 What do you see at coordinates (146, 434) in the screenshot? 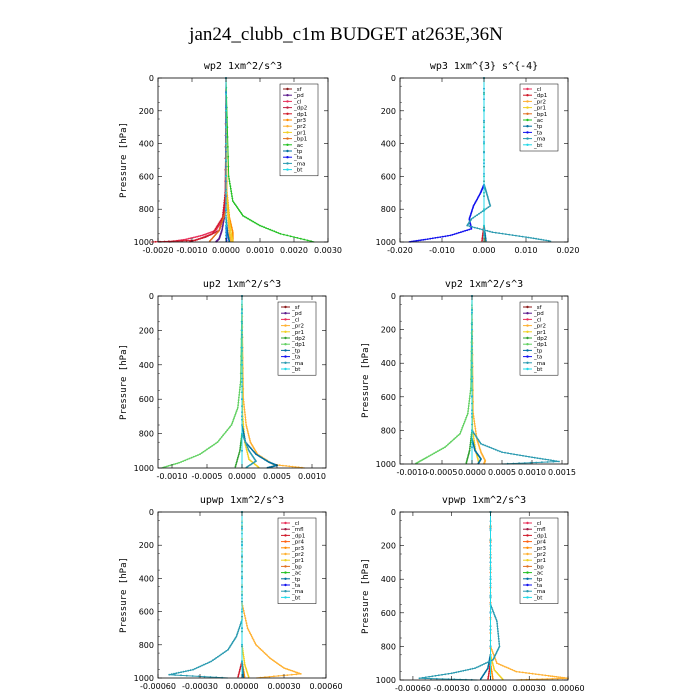
I see `y-tick-label: 800` at bounding box center [146, 434].